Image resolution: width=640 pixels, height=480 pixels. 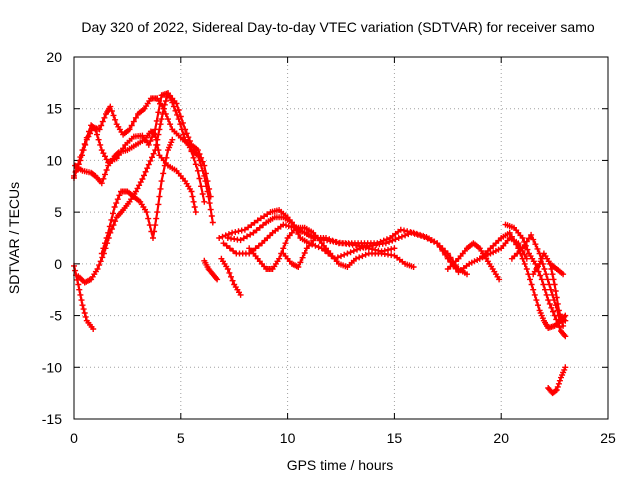 I want to click on x-tick-label: 25, so click(x=608, y=438).